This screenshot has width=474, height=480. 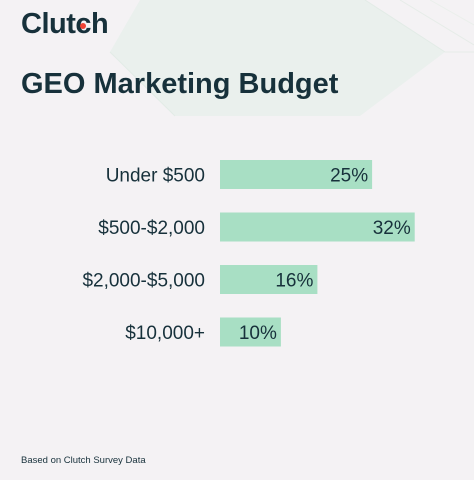 I want to click on category-label-2: $2,000-$5,000, so click(x=143, y=281).